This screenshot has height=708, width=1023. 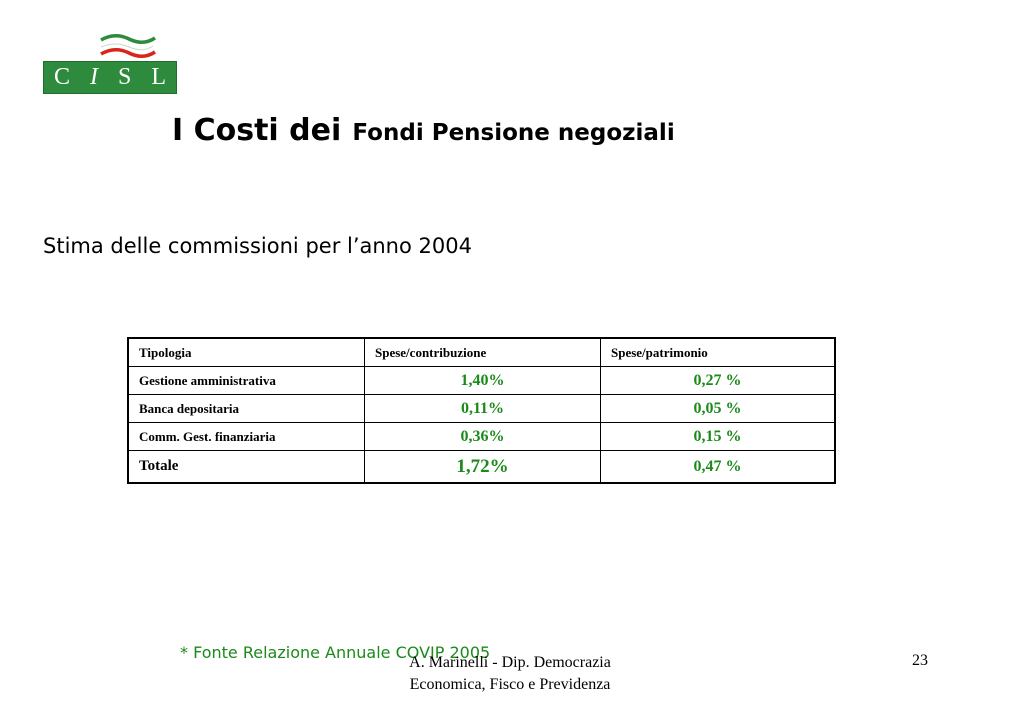 What do you see at coordinates (257, 130) in the screenshot?
I see `title-part-1: I Costi dei` at bounding box center [257, 130].